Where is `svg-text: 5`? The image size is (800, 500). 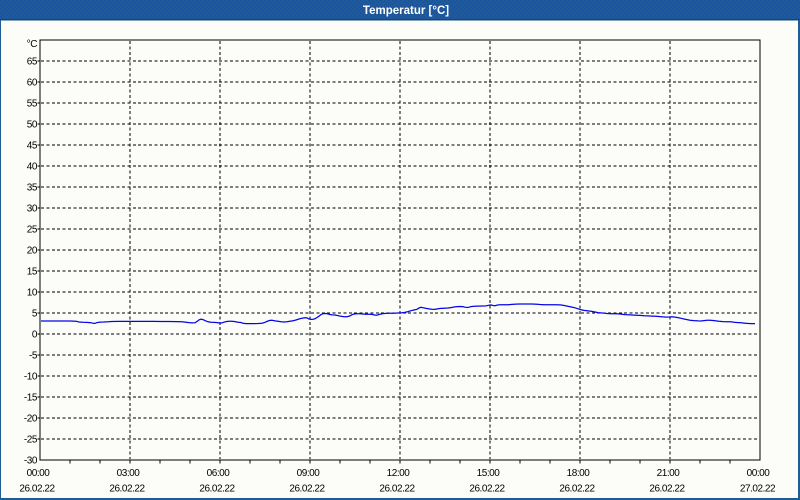 svg-text: 5 is located at coordinates (35, 314).